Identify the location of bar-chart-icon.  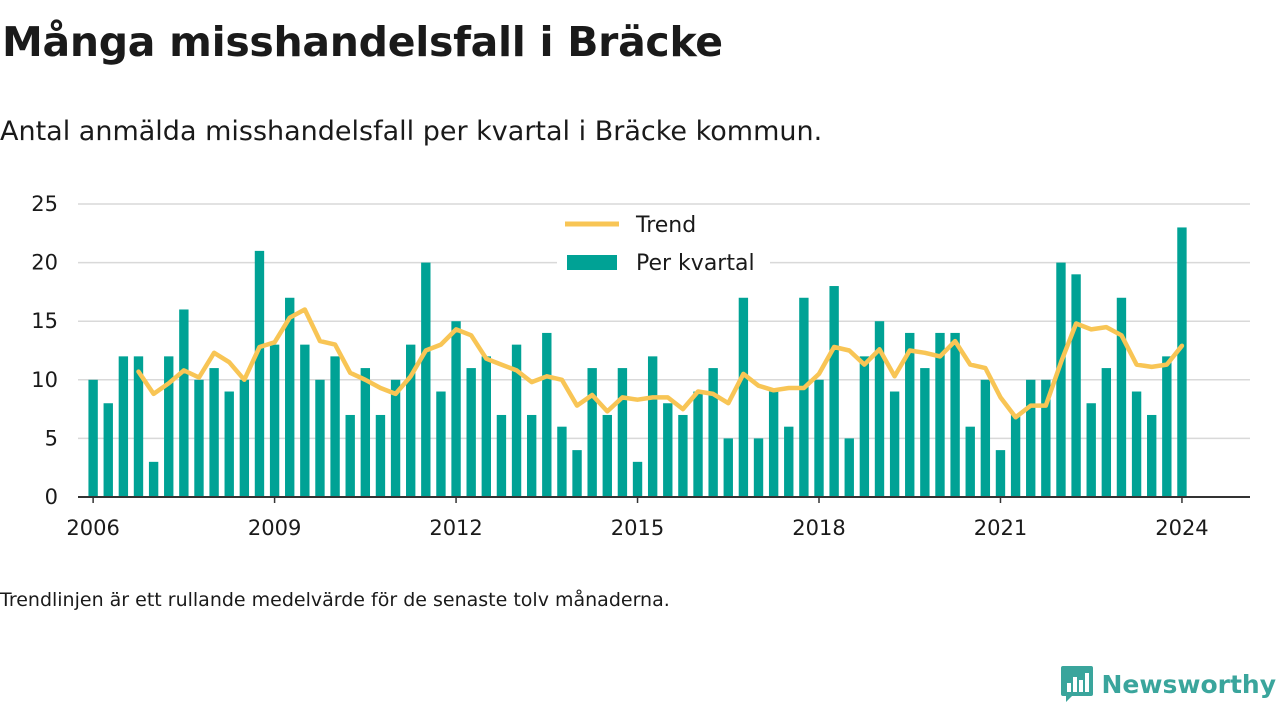
(1076, 684).